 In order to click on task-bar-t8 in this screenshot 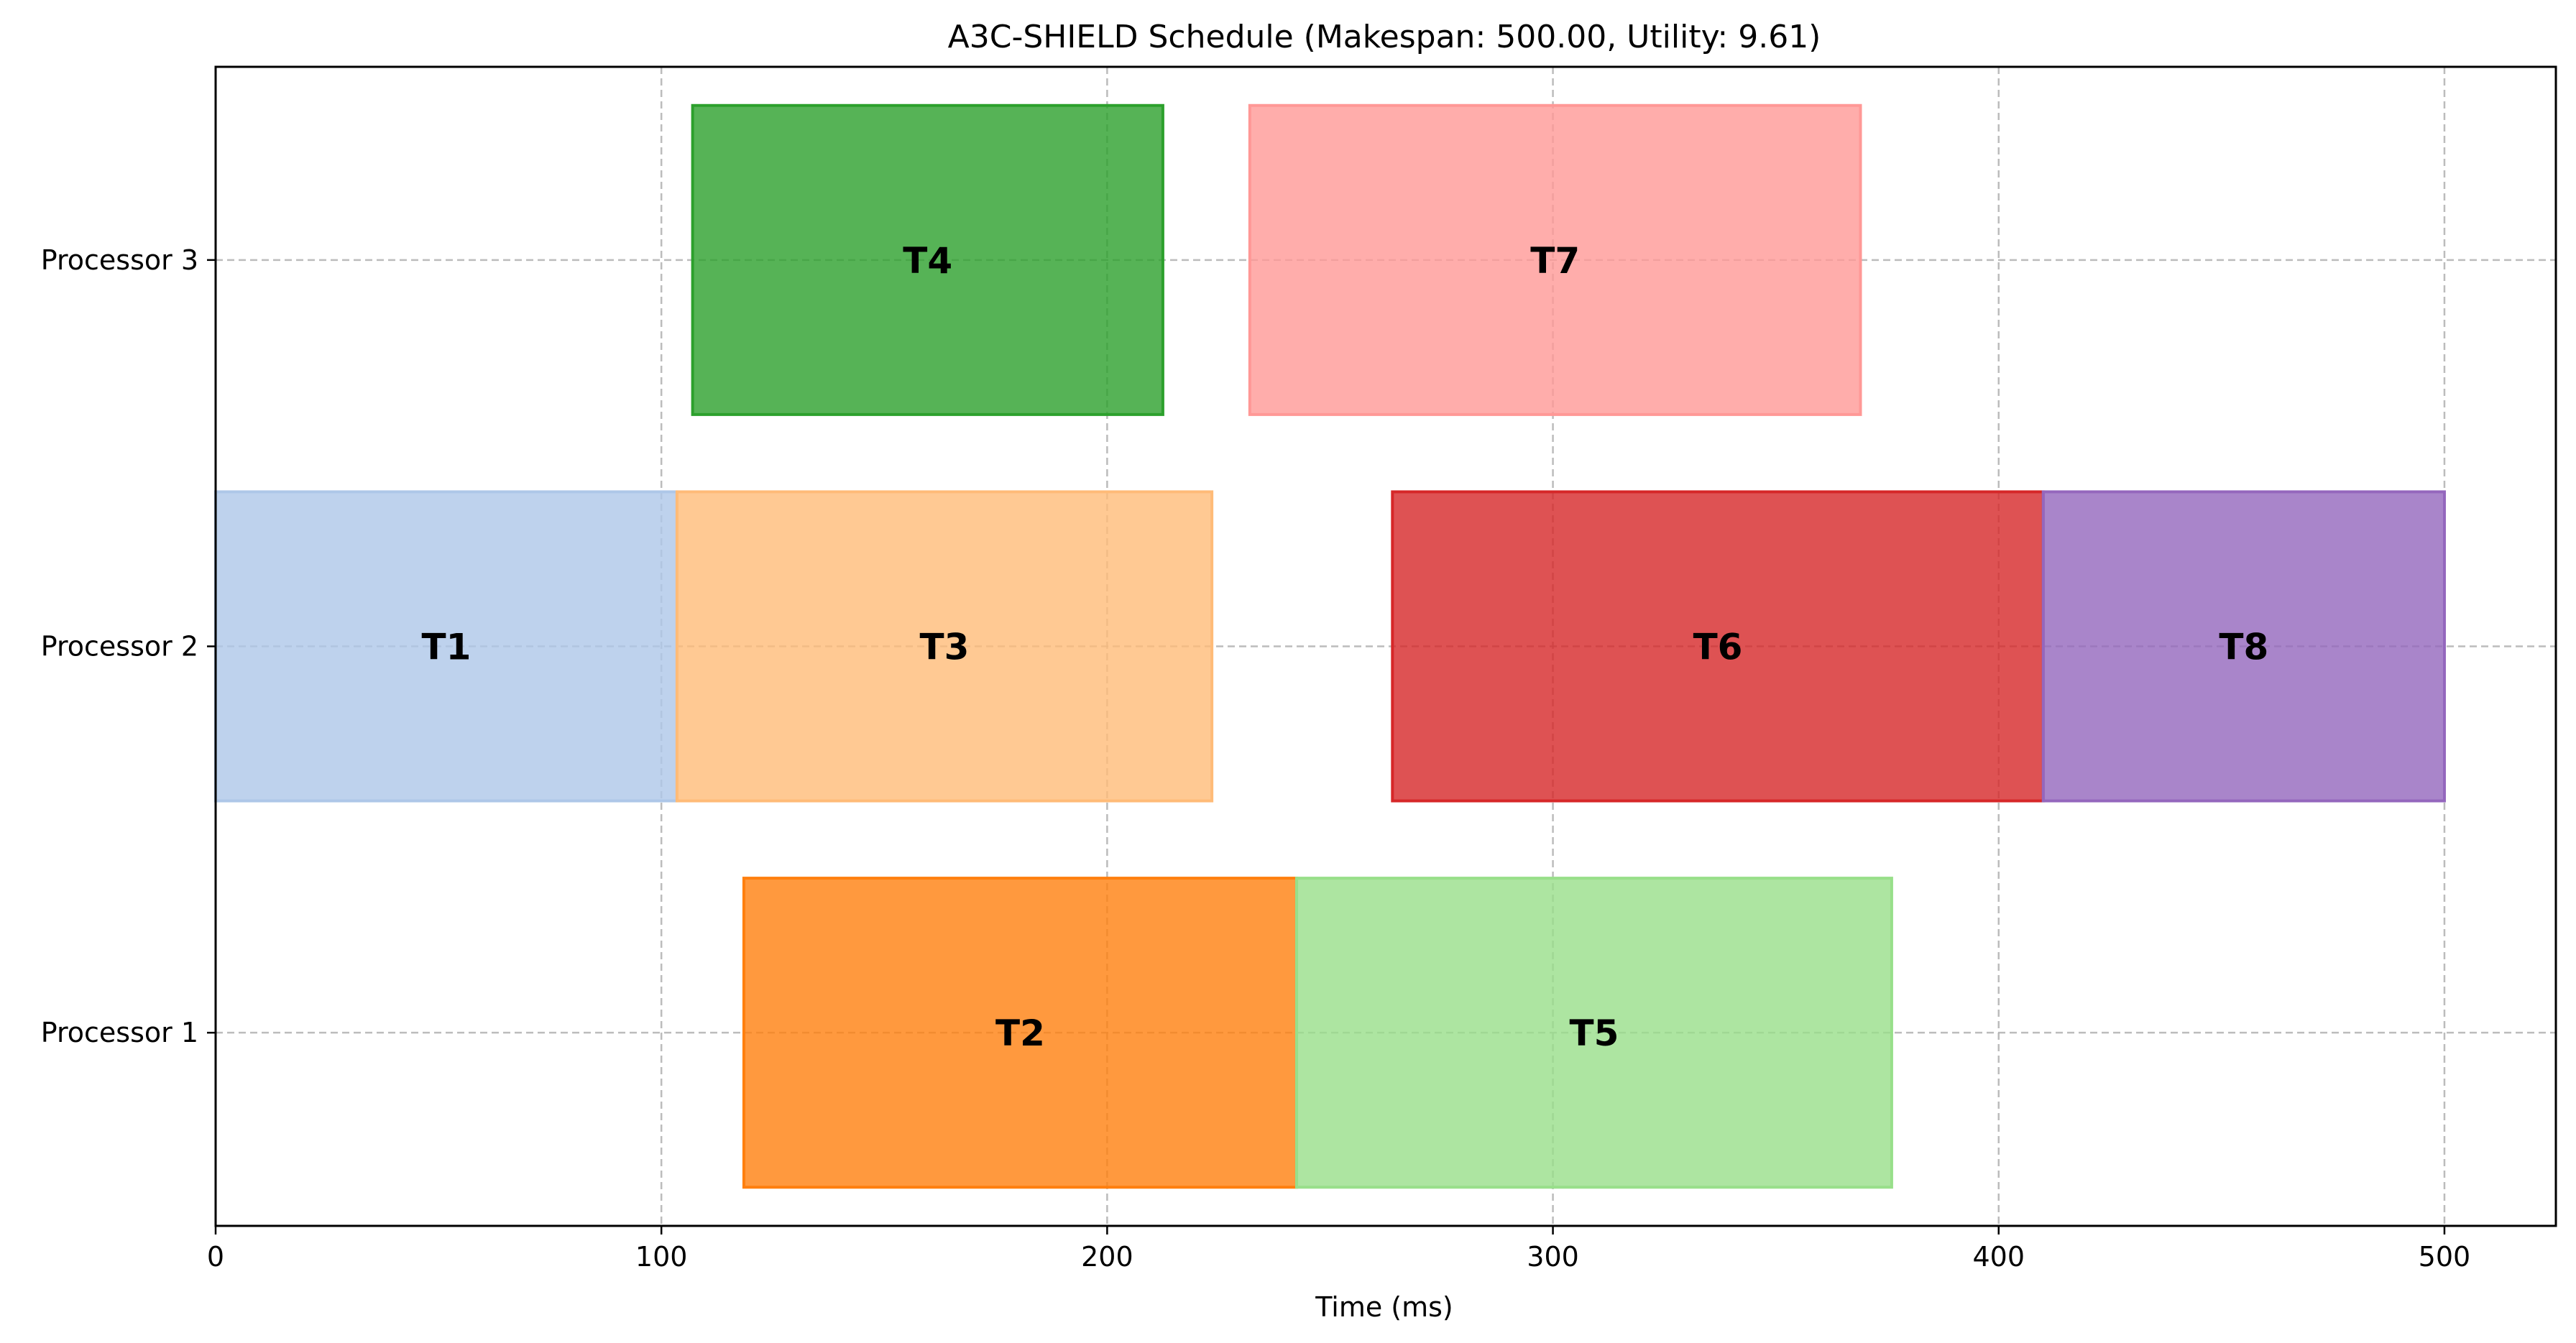, I will do `click(2243, 646)`.